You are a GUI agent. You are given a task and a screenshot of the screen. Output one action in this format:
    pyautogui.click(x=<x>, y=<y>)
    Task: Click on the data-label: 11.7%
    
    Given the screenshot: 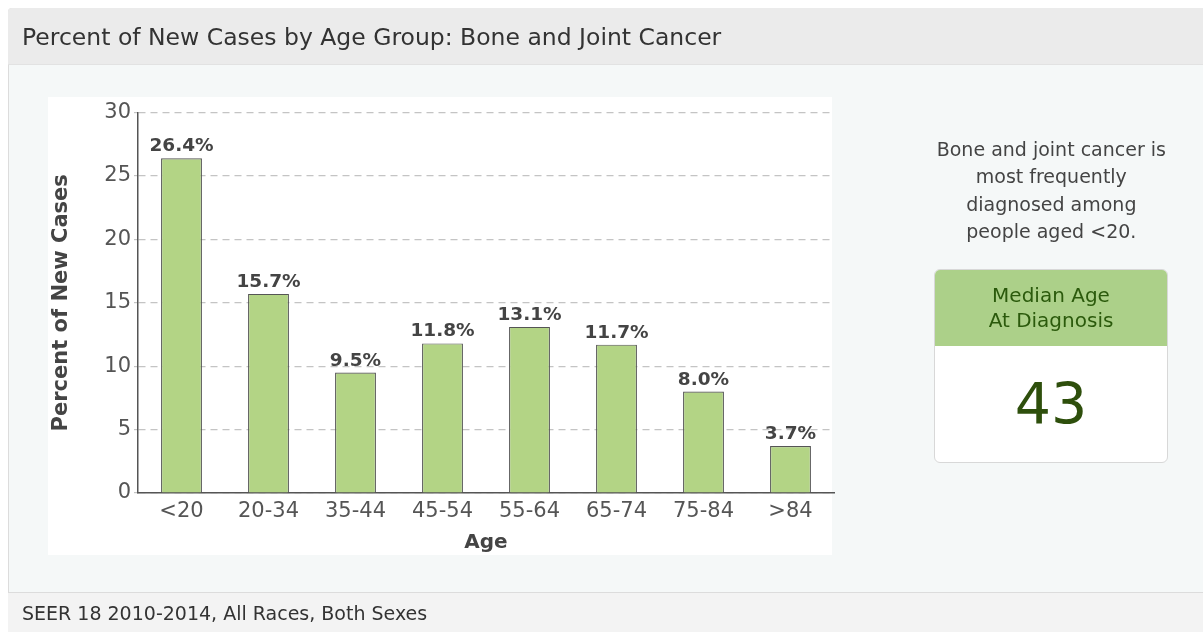 What is the action you would take?
    pyautogui.click(x=616, y=331)
    